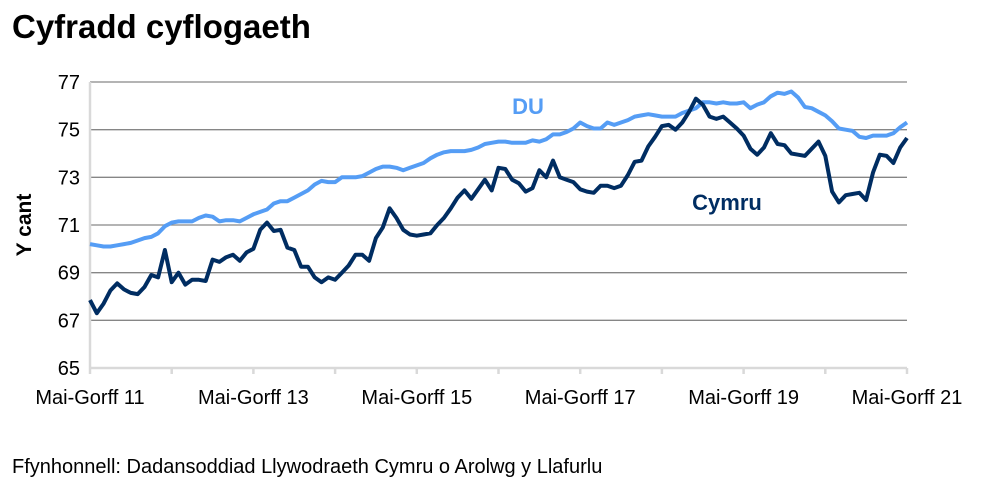 This screenshot has height=497, width=982. What do you see at coordinates (24, 225) in the screenshot?
I see `y-axis-label: Y cant` at bounding box center [24, 225].